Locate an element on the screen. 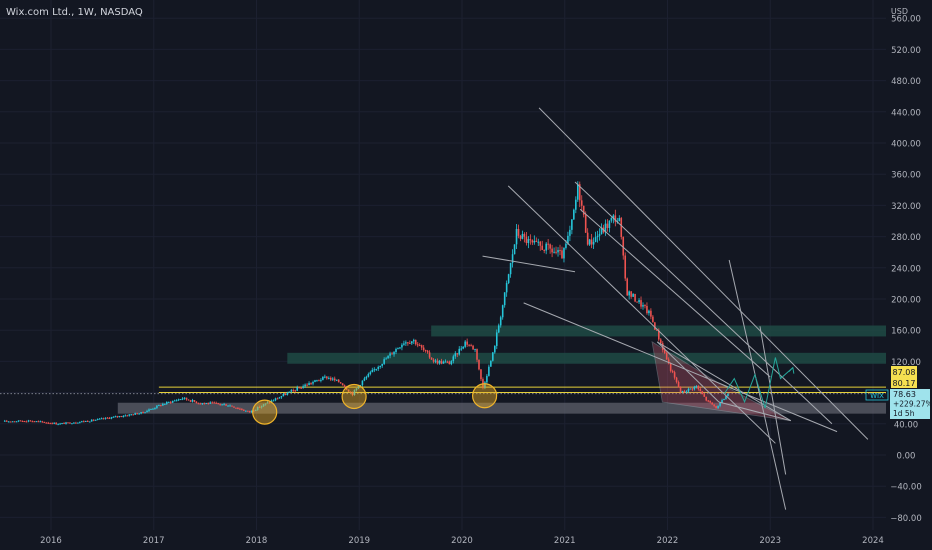 The width and height of the screenshot is (932, 550). x-tick-label: 2023 is located at coordinates (770, 541).